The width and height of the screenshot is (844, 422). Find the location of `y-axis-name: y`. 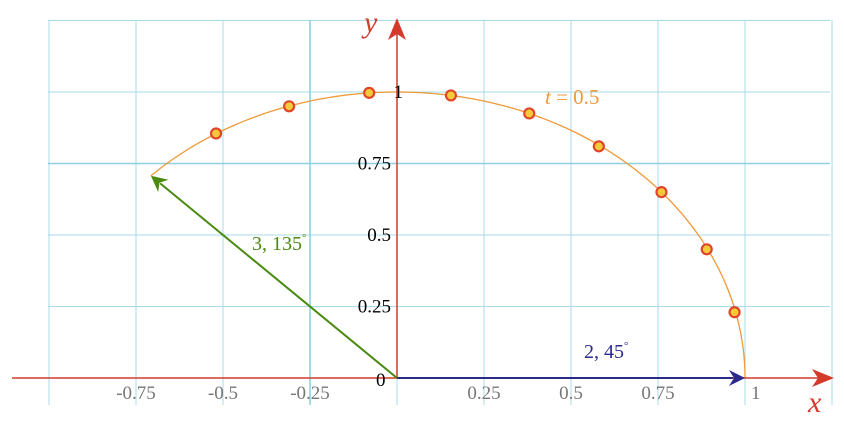

y-axis-name: y is located at coordinates (369, 22).